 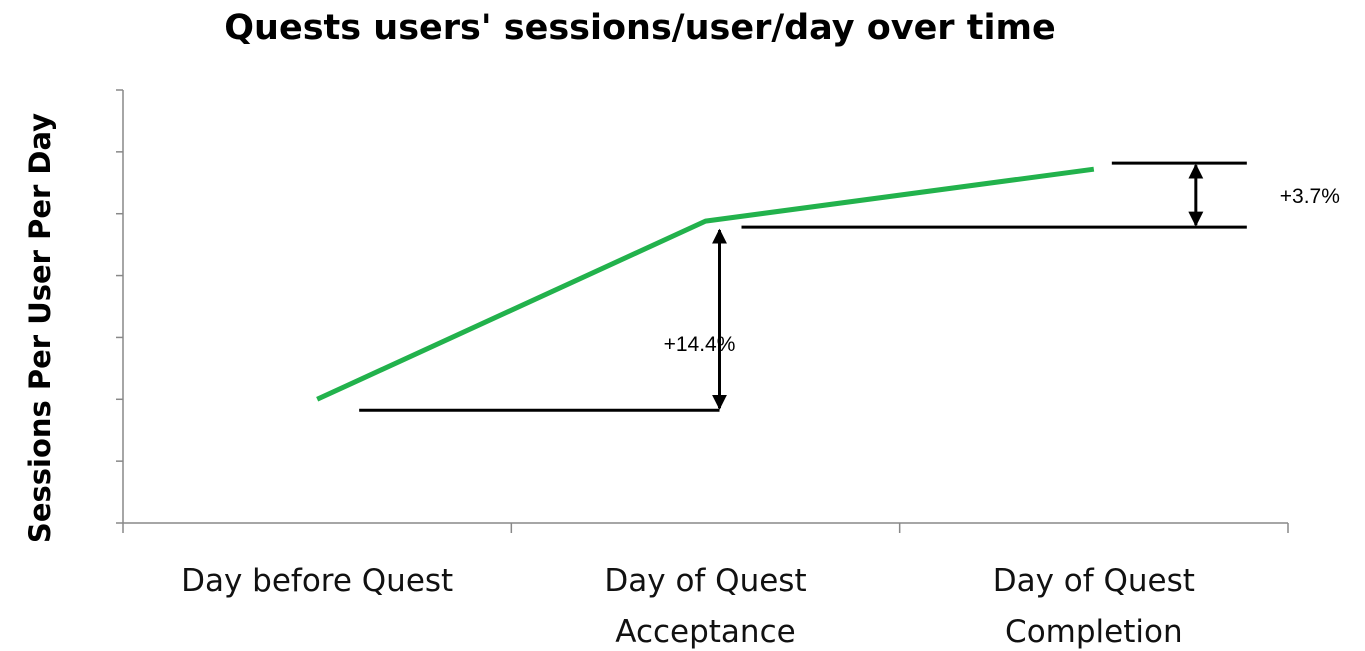 I want to click on x-tick-label: Day of Quest Completion, so click(x=1093, y=606).